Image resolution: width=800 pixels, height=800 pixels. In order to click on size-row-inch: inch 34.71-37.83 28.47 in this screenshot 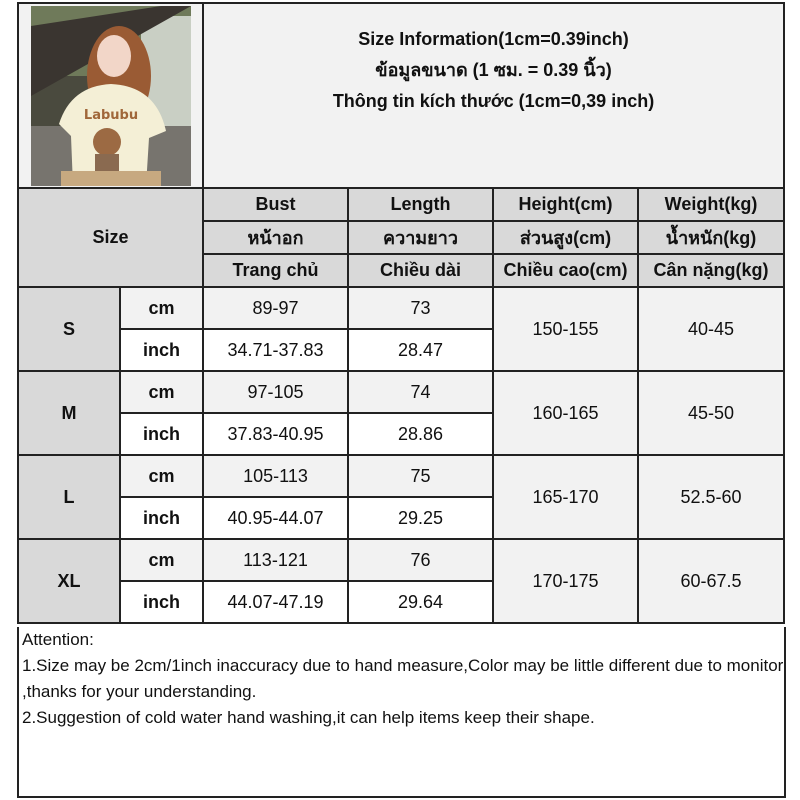, I will do `click(401, 350)`.